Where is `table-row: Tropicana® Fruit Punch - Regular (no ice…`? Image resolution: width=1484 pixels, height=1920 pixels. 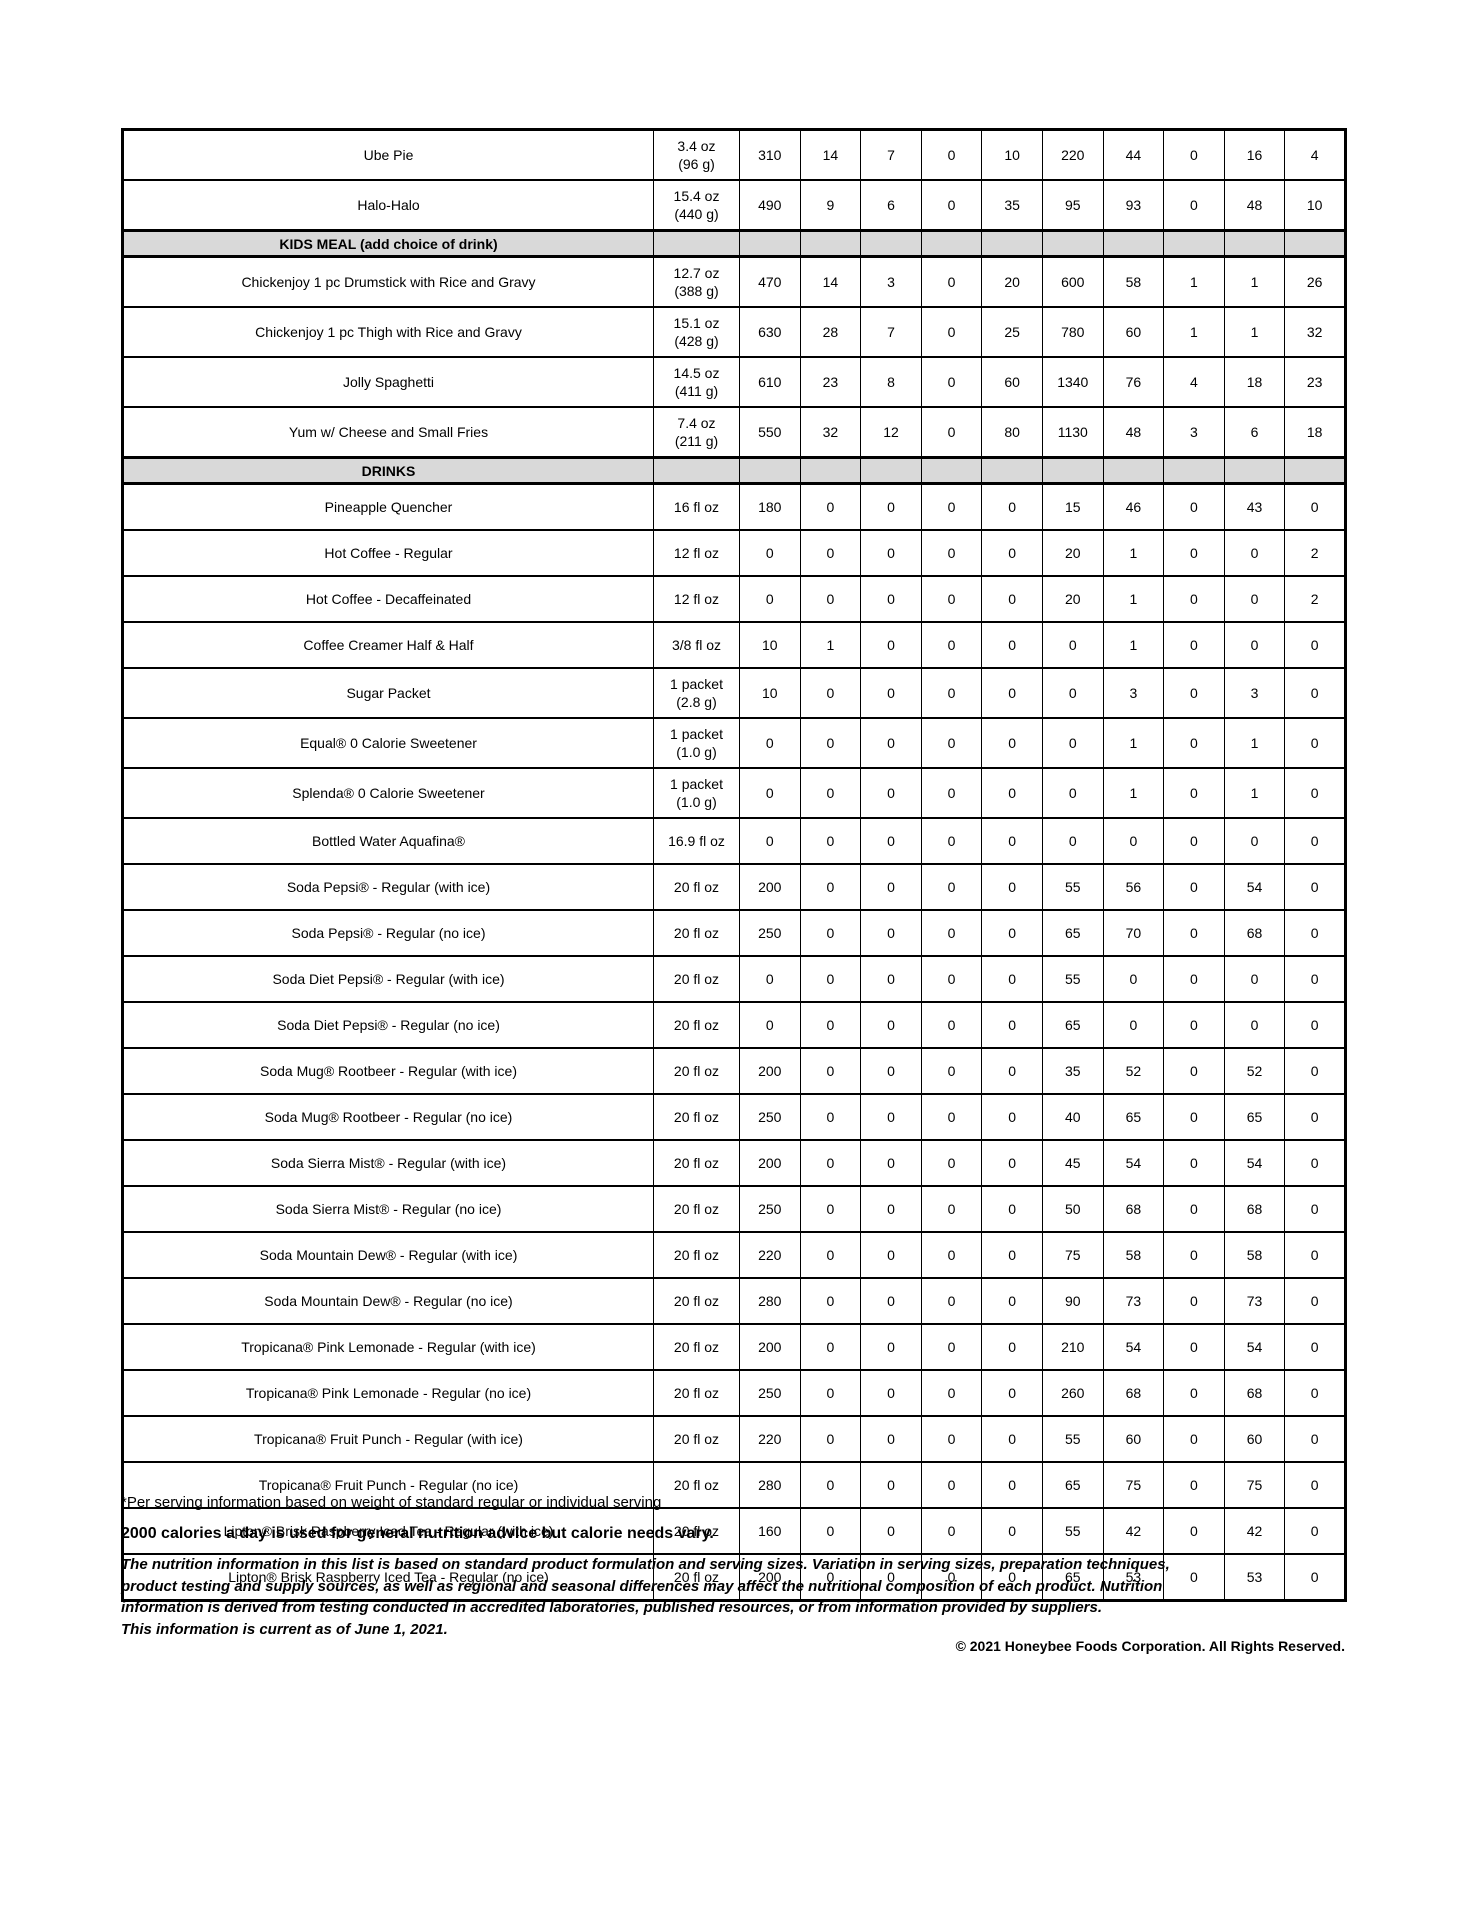
table-row: Tropicana® Fruit Punch - Regular (no ice… is located at coordinates (734, 1485).